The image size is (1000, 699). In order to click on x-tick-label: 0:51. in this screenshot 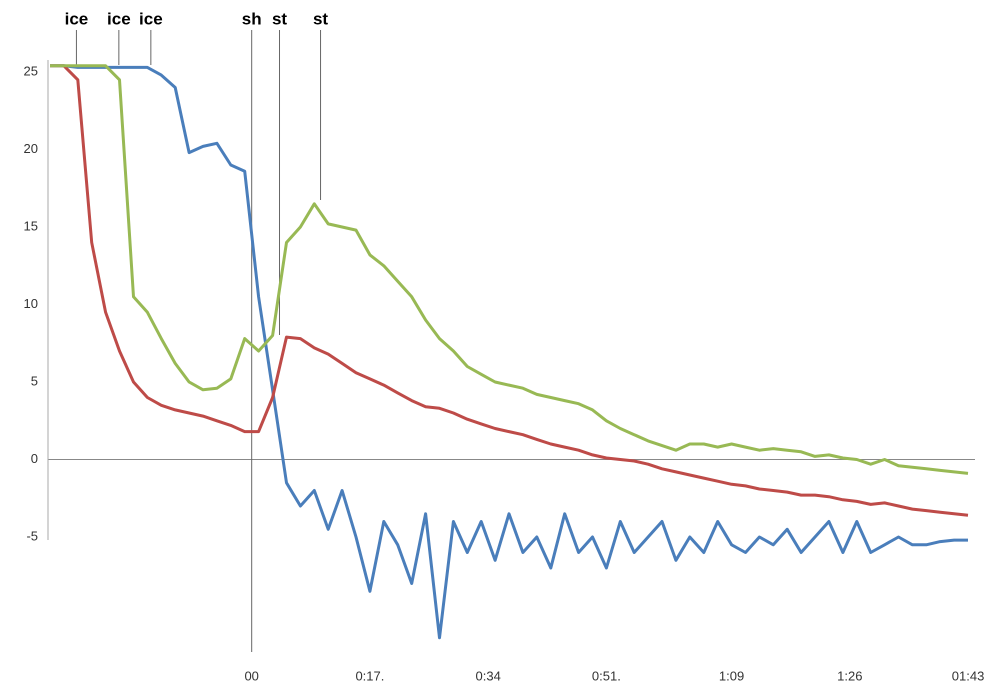, I will do `click(606, 675)`.